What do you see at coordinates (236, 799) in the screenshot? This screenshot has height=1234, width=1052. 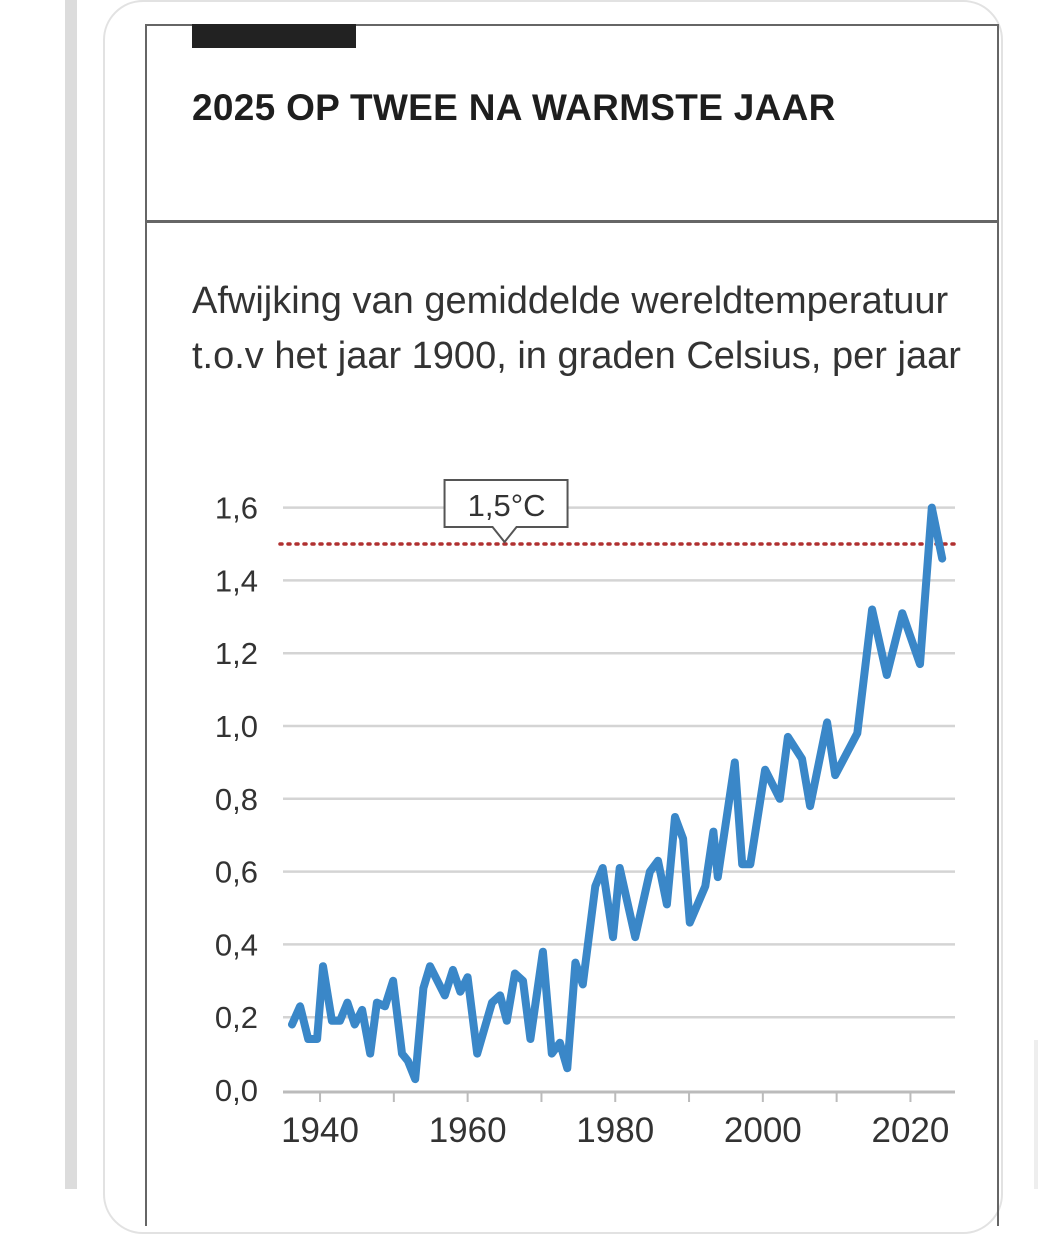 I see `y-tick-label: 0,8` at bounding box center [236, 799].